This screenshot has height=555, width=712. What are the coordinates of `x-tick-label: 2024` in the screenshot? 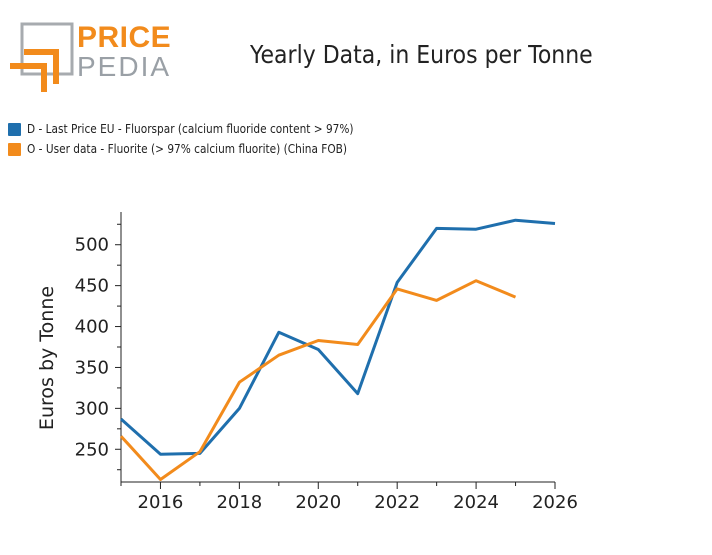 It's located at (476, 502).